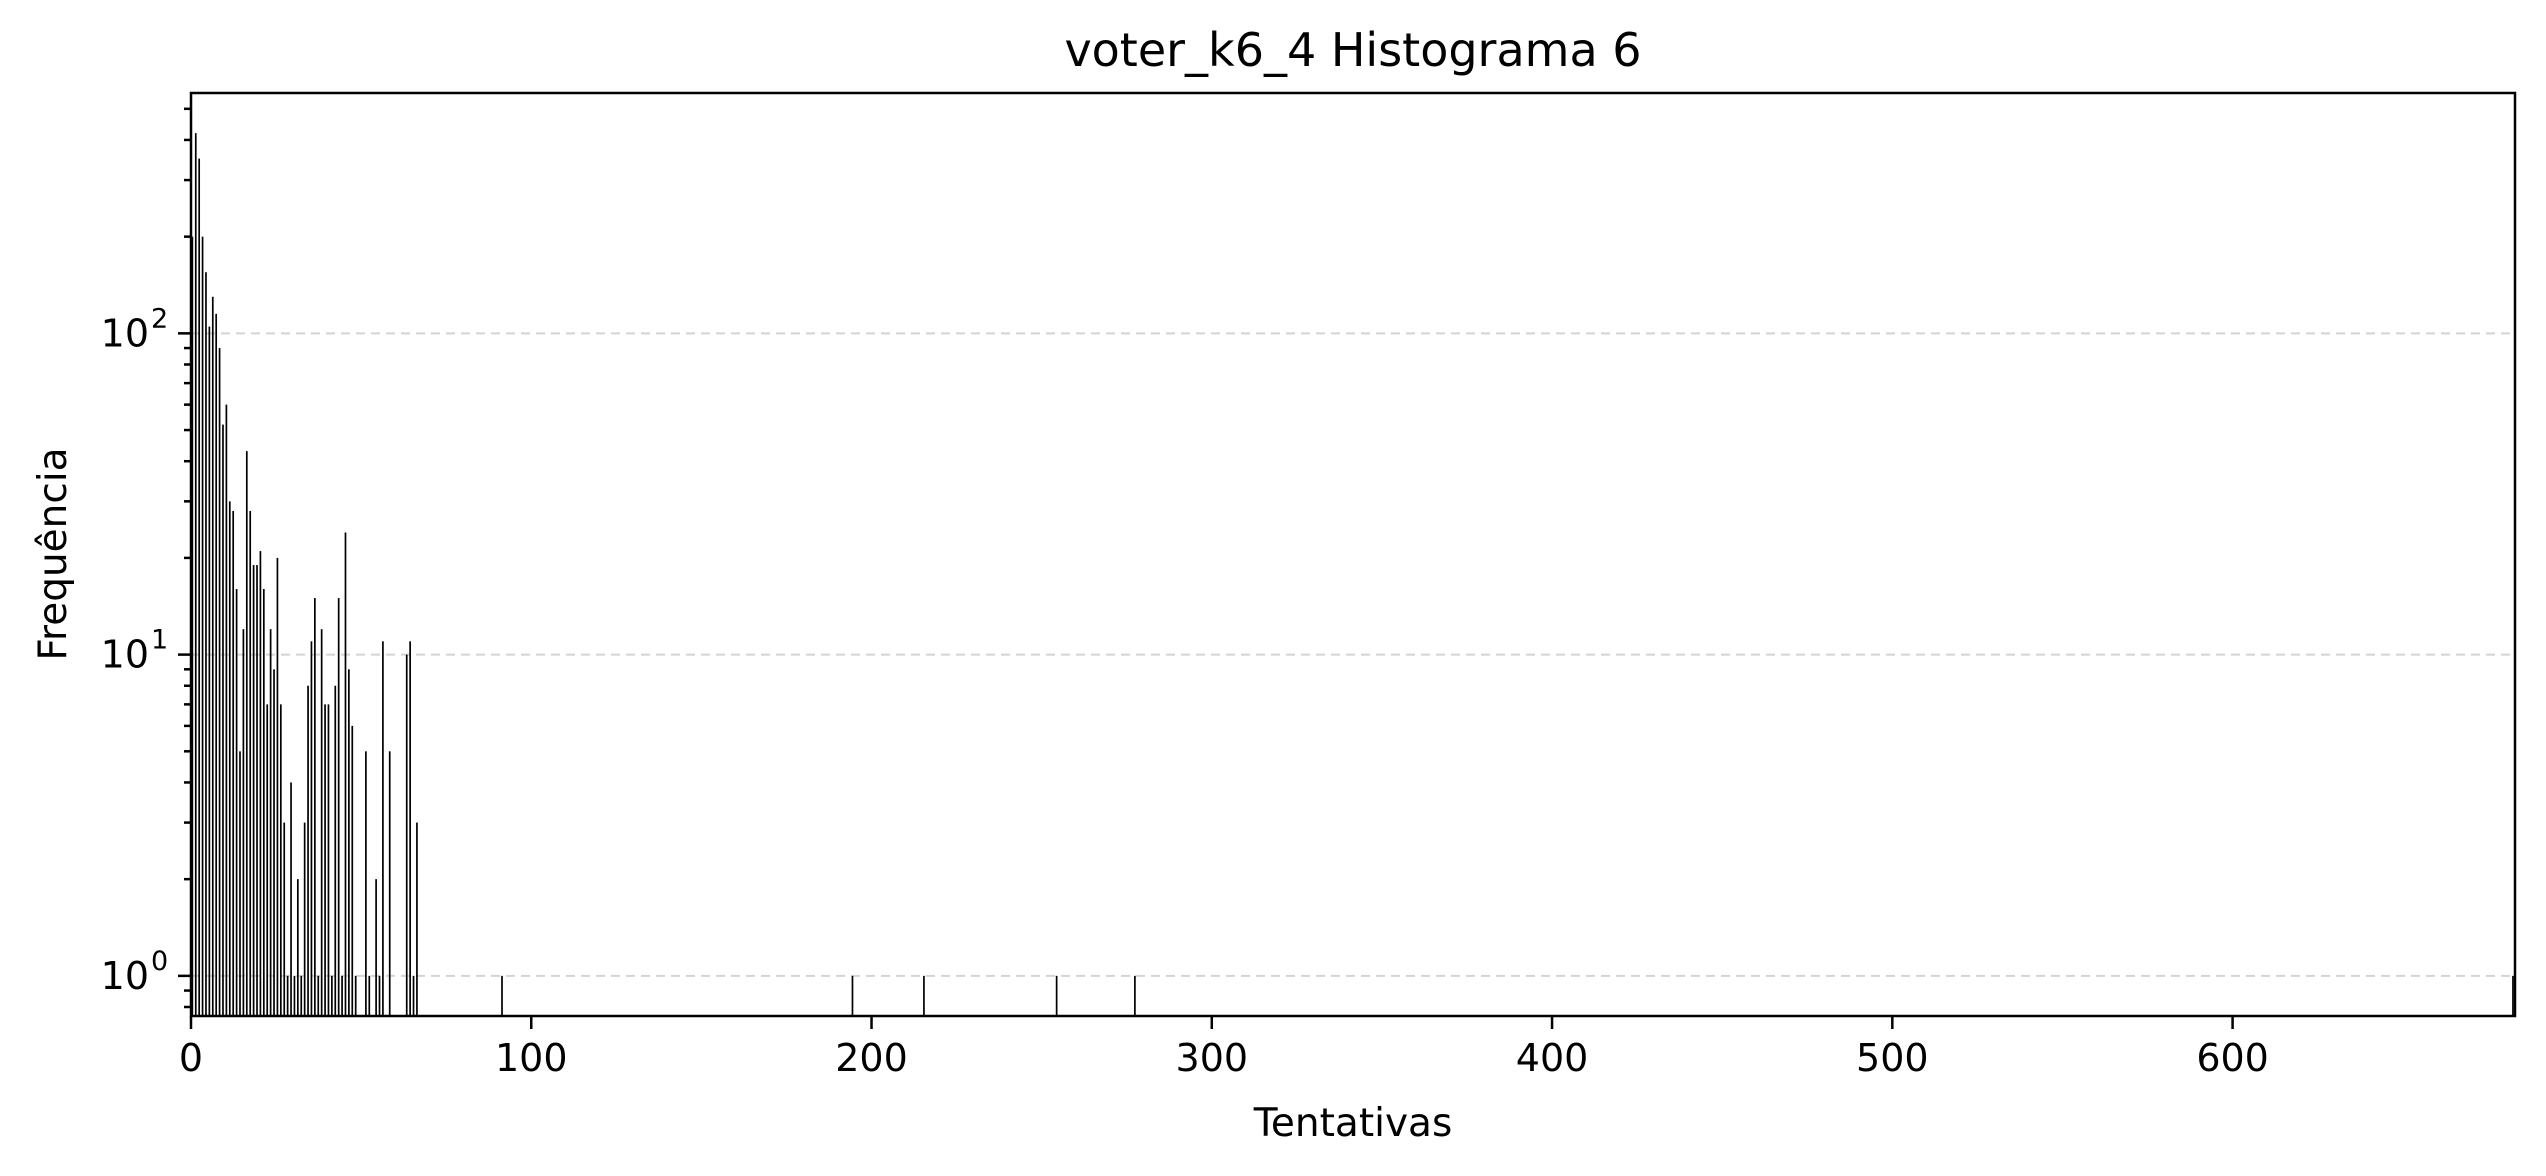  I want to click on y-tick-exponent: 0, so click(159, 961).